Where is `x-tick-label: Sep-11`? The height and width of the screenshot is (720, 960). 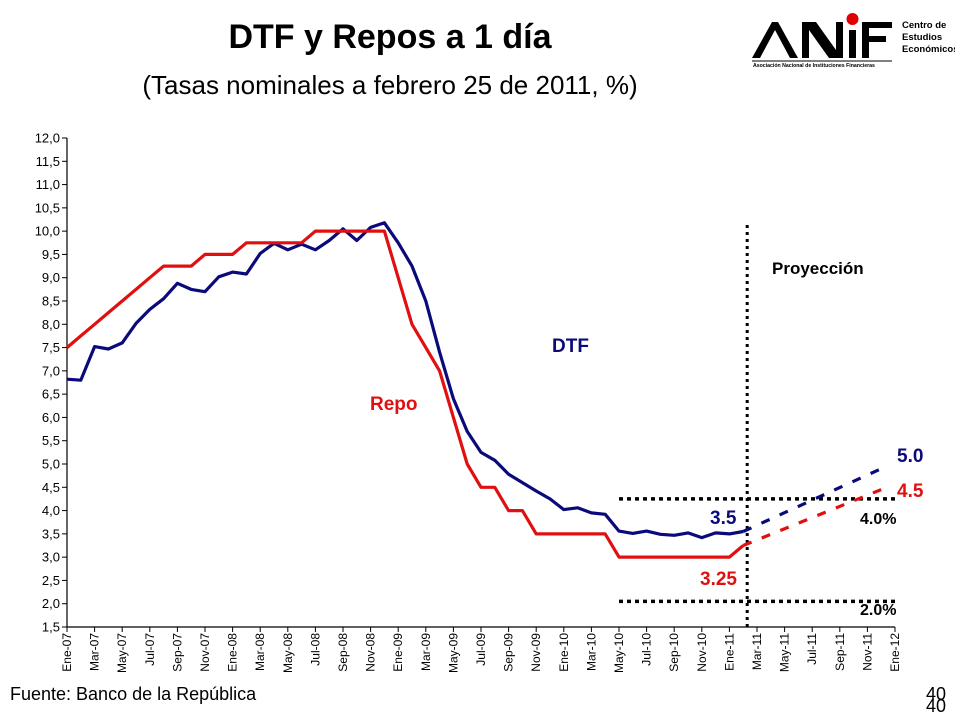
x-tick-label: Sep-11 is located at coordinates (840, 652).